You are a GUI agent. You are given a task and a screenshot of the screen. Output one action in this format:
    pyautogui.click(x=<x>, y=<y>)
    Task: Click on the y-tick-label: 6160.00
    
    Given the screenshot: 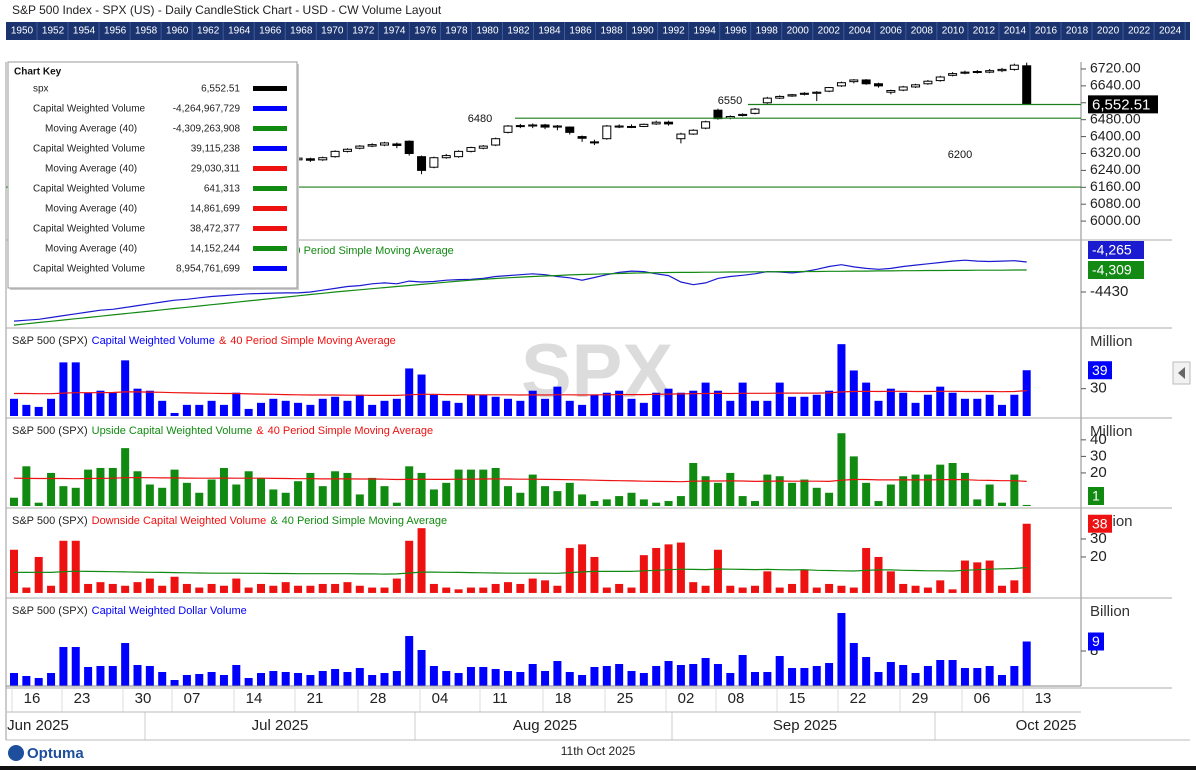 What is the action you would take?
    pyautogui.click(x=1115, y=186)
    